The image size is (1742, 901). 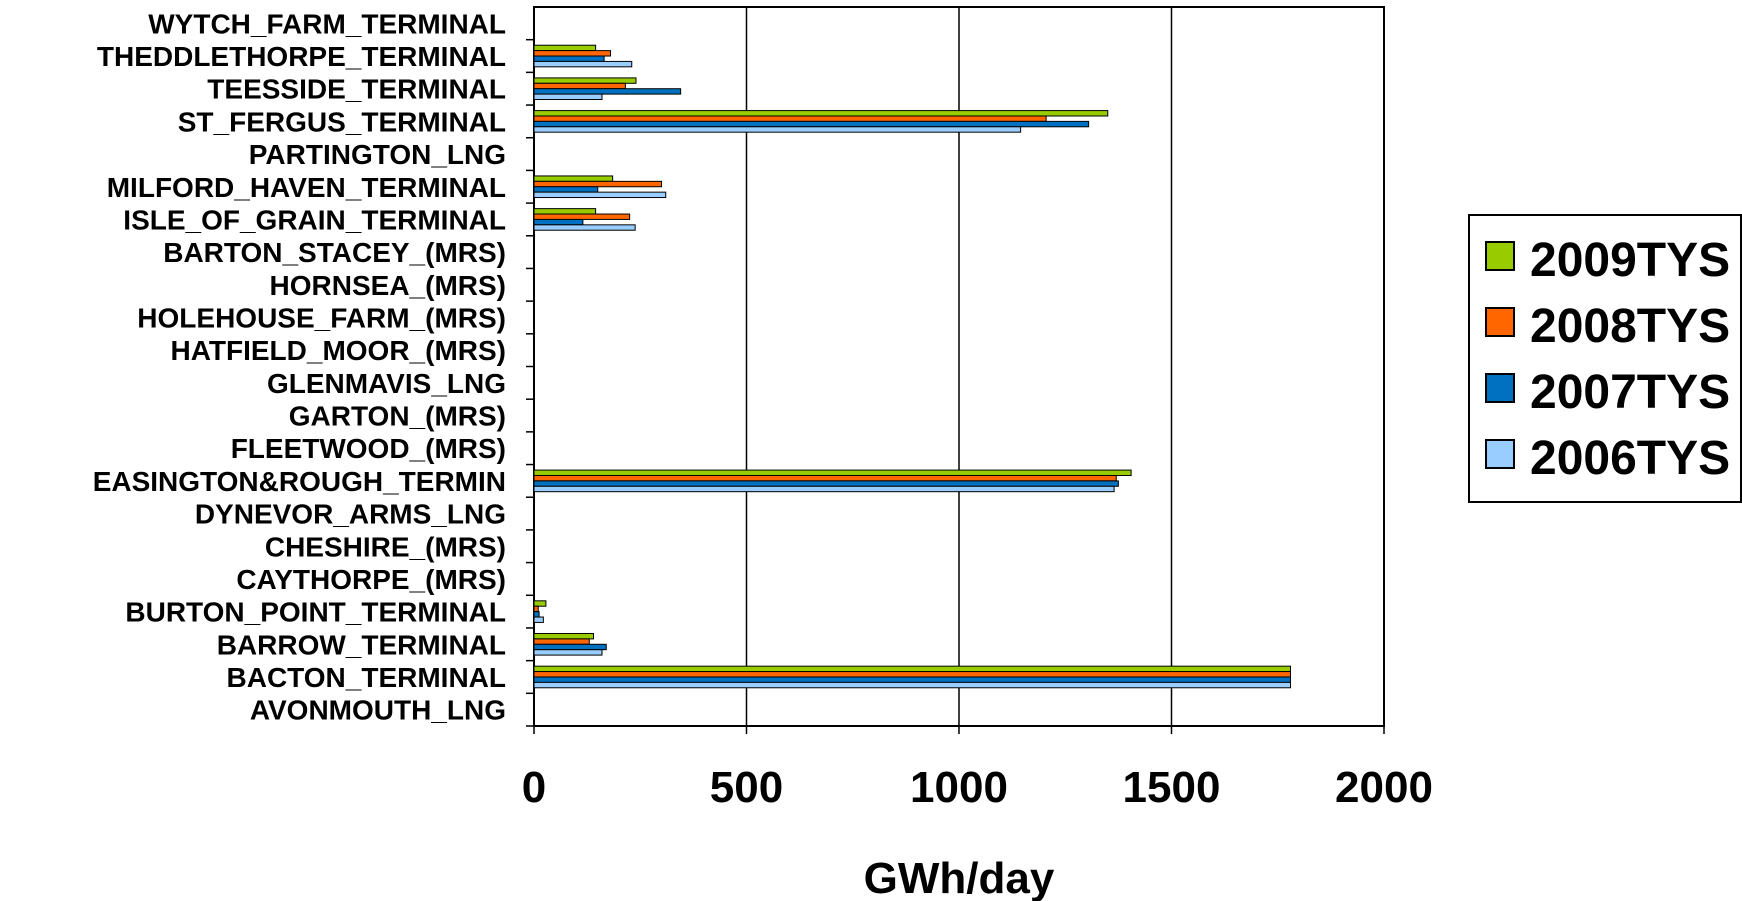 I want to click on category-label: BARROW_TERMINAL, so click(x=361, y=644).